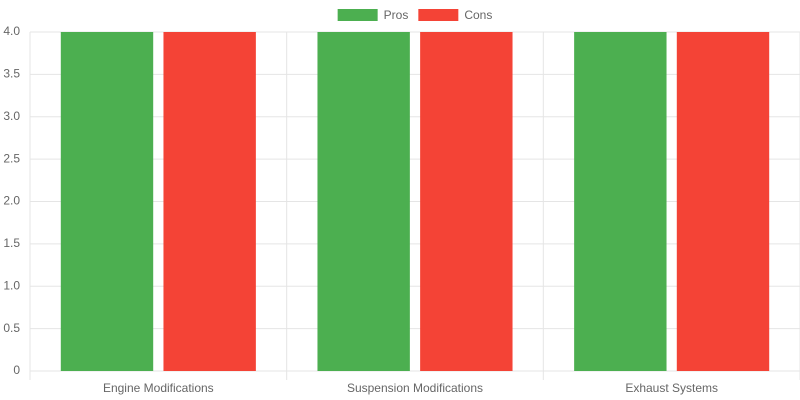  What do you see at coordinates (11, 74) in the screenshot?
I see `y-tick-label: 3.5` at bounding box center [11, 74].